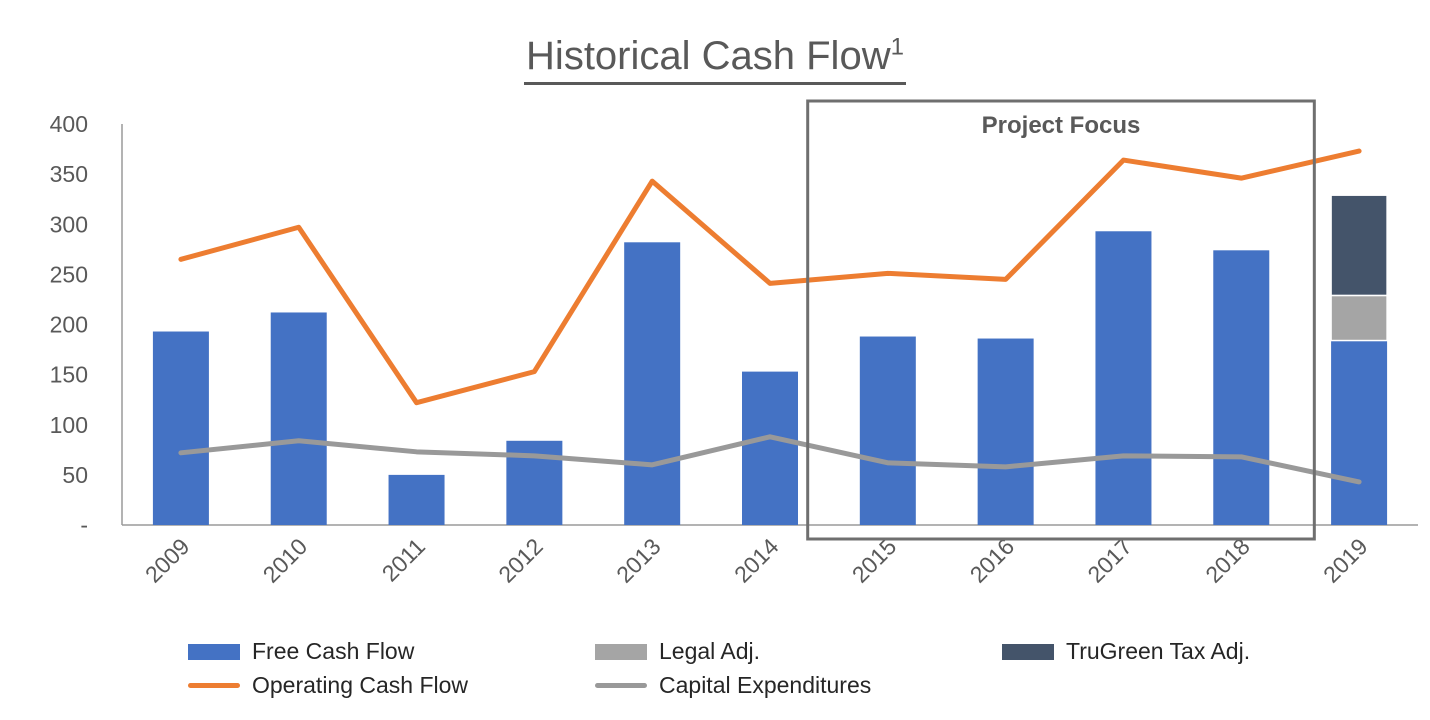 The height and width of the screenshot is (720, 1430). What do you see at coordinates (84, 525) in the screenshot?
I see `y-tick-label: -` at bounding box center [84, 525].